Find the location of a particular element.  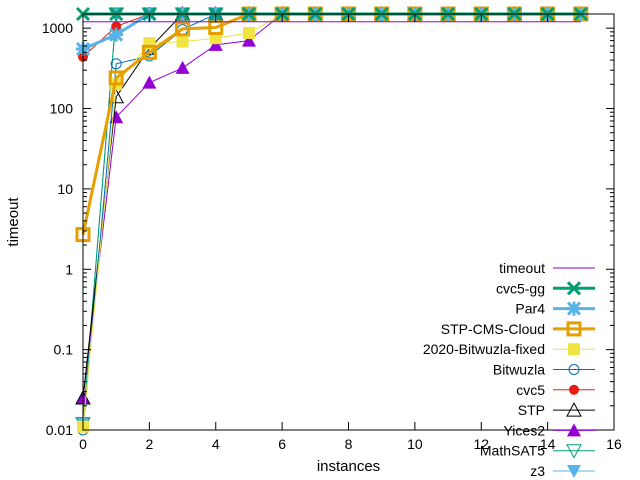

legend-label: Yices2 is located at coordinates (524, 430).